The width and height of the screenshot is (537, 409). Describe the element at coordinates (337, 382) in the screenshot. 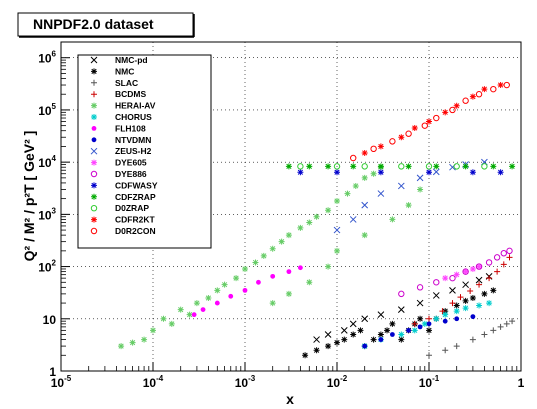

I see `x-tick-label: 10⁻²` at that location.